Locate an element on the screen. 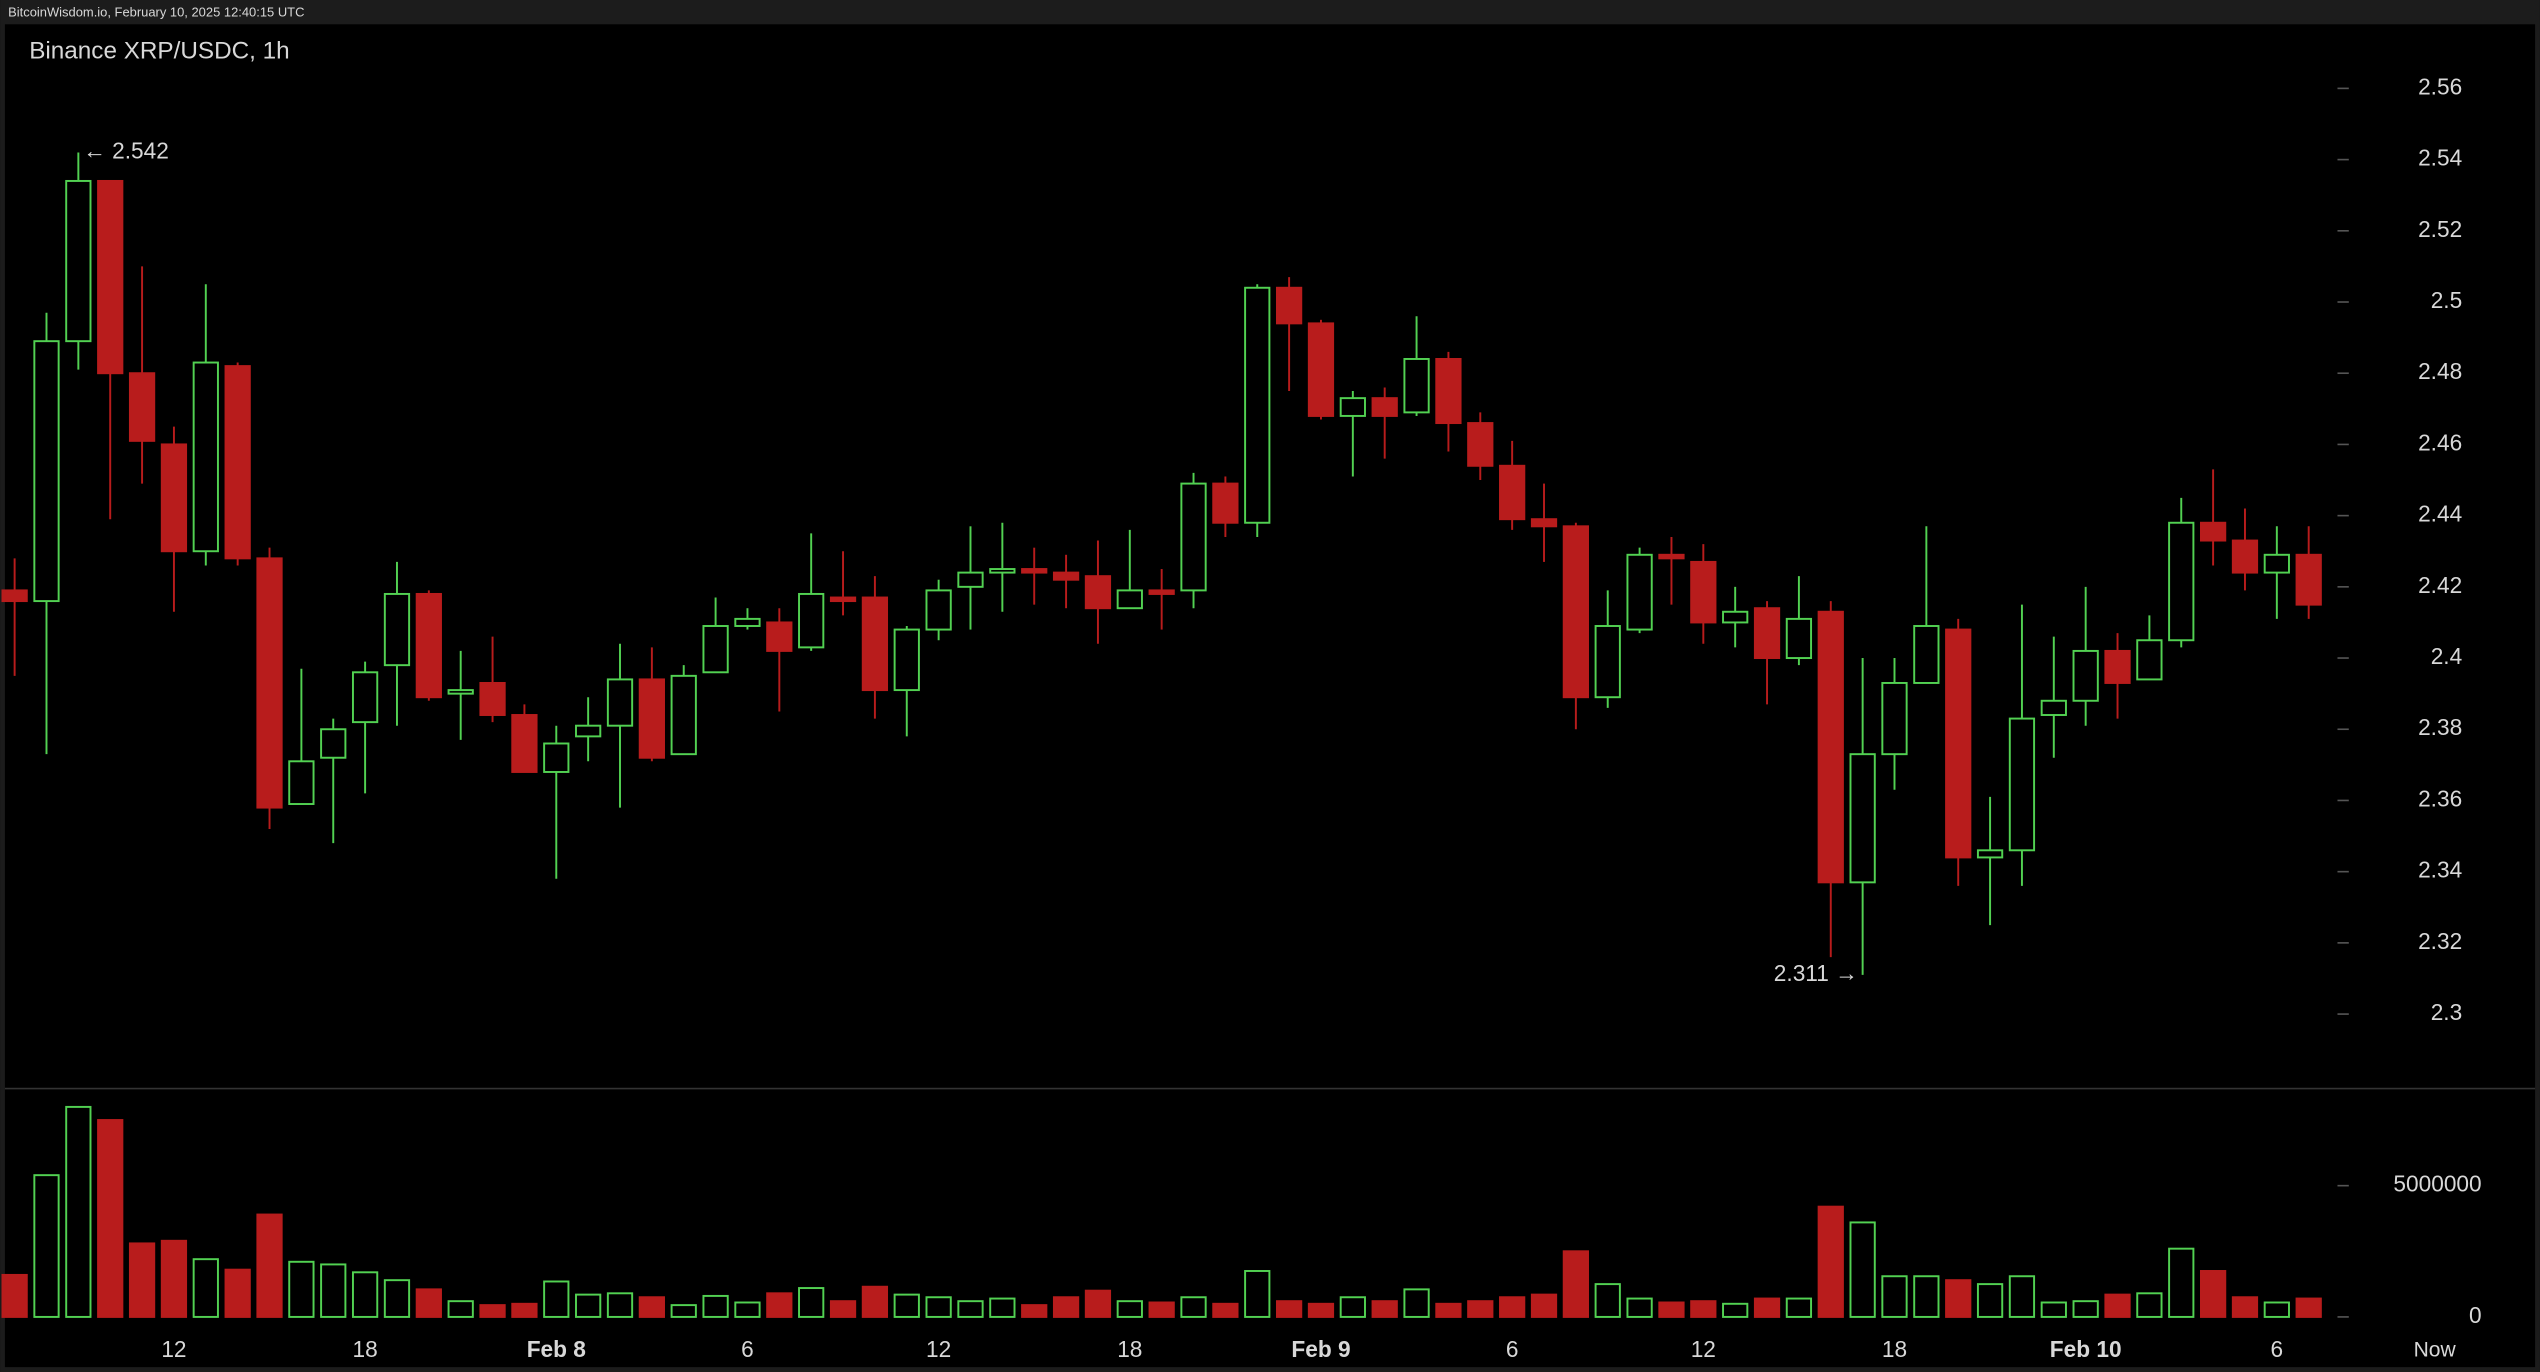 Image resolution: width=2540 pixels, height=1372 pixels. volume-tick-label: 0 is located at coordinates (2475, 1315).